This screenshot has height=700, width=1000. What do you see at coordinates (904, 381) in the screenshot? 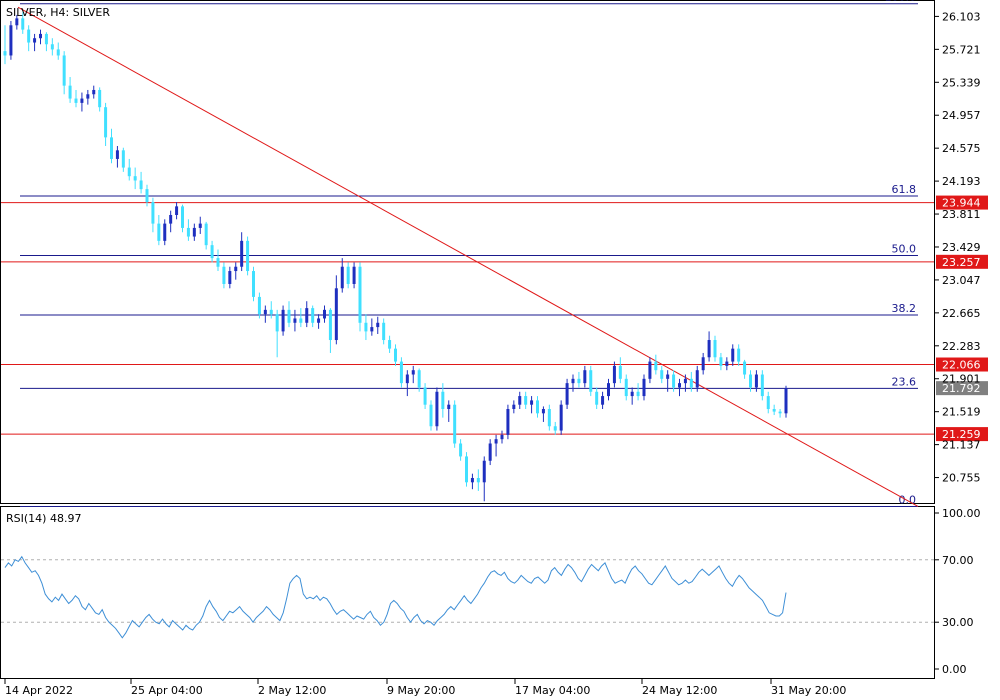
I see `fib-level-label: 23.6` at bounding box center [904, 381].